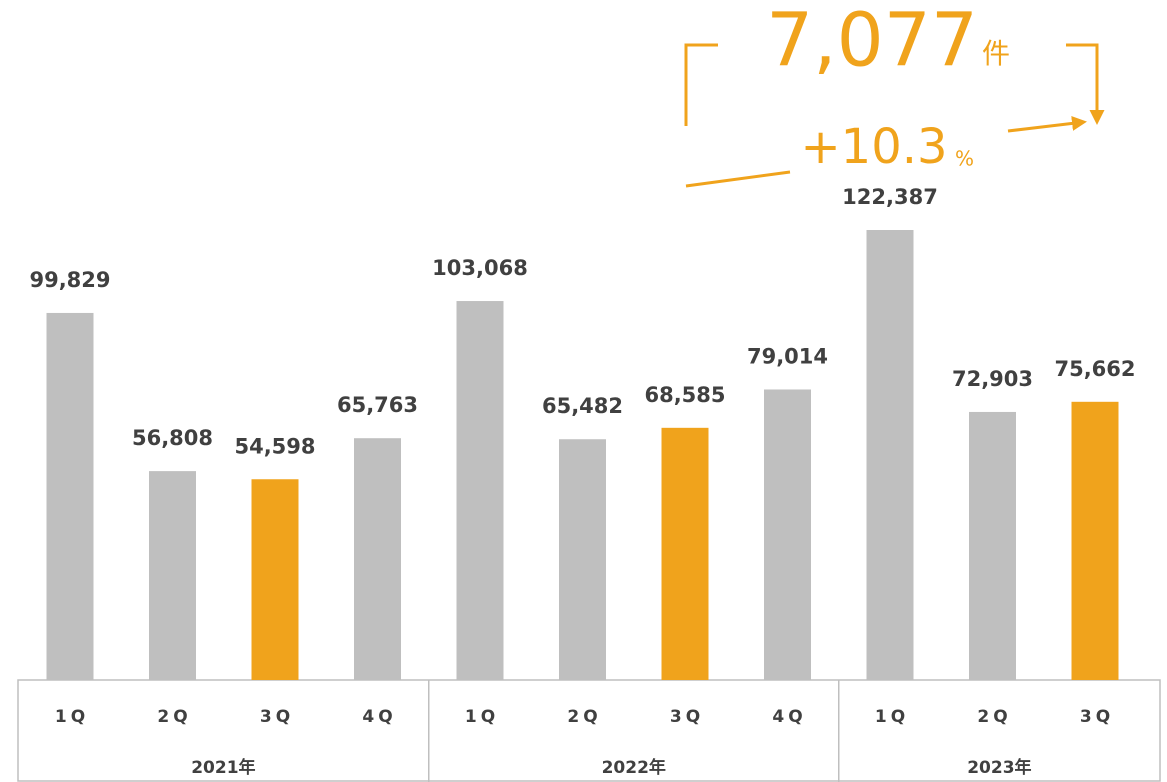  What do you see at coordinates (1047, 124) in the screenshot?
I see `arrow` at bounding box center [1047, 124].